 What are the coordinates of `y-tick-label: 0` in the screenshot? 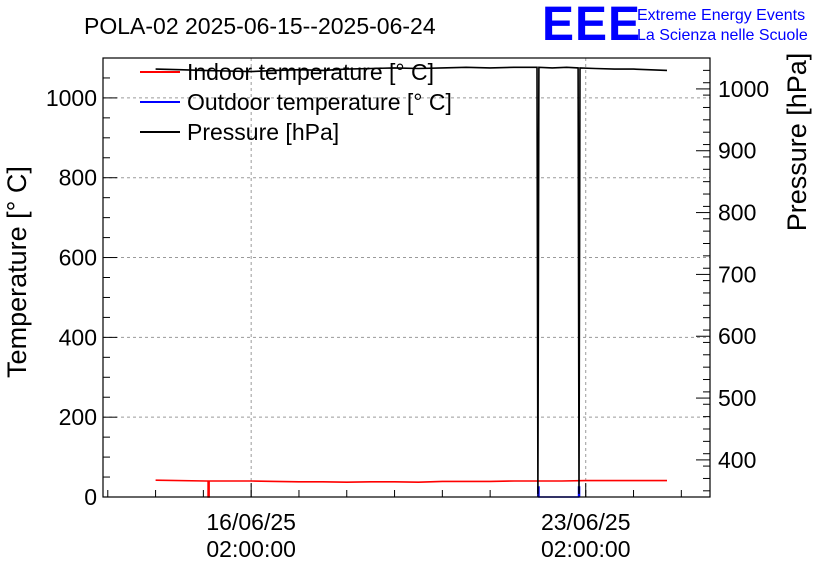 It's located at (90, 497).